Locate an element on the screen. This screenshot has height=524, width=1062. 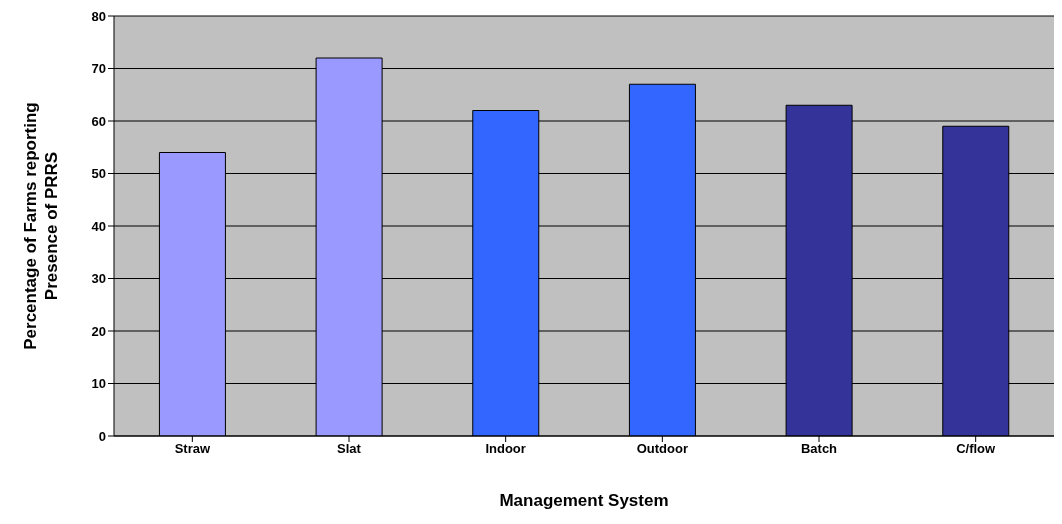
x-tick-label: Straw is located at coordinates (192, 449).